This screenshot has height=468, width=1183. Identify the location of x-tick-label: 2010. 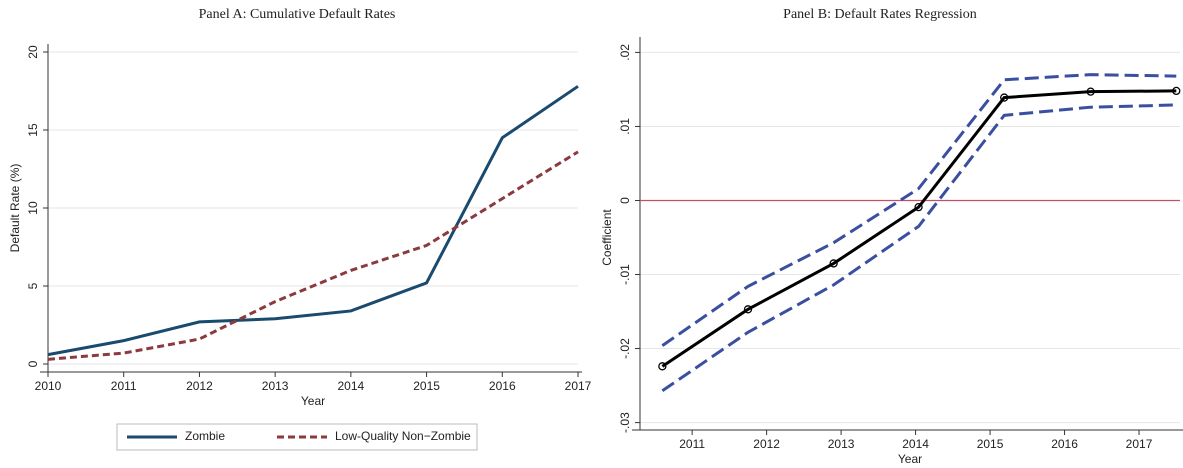
(48, 386).